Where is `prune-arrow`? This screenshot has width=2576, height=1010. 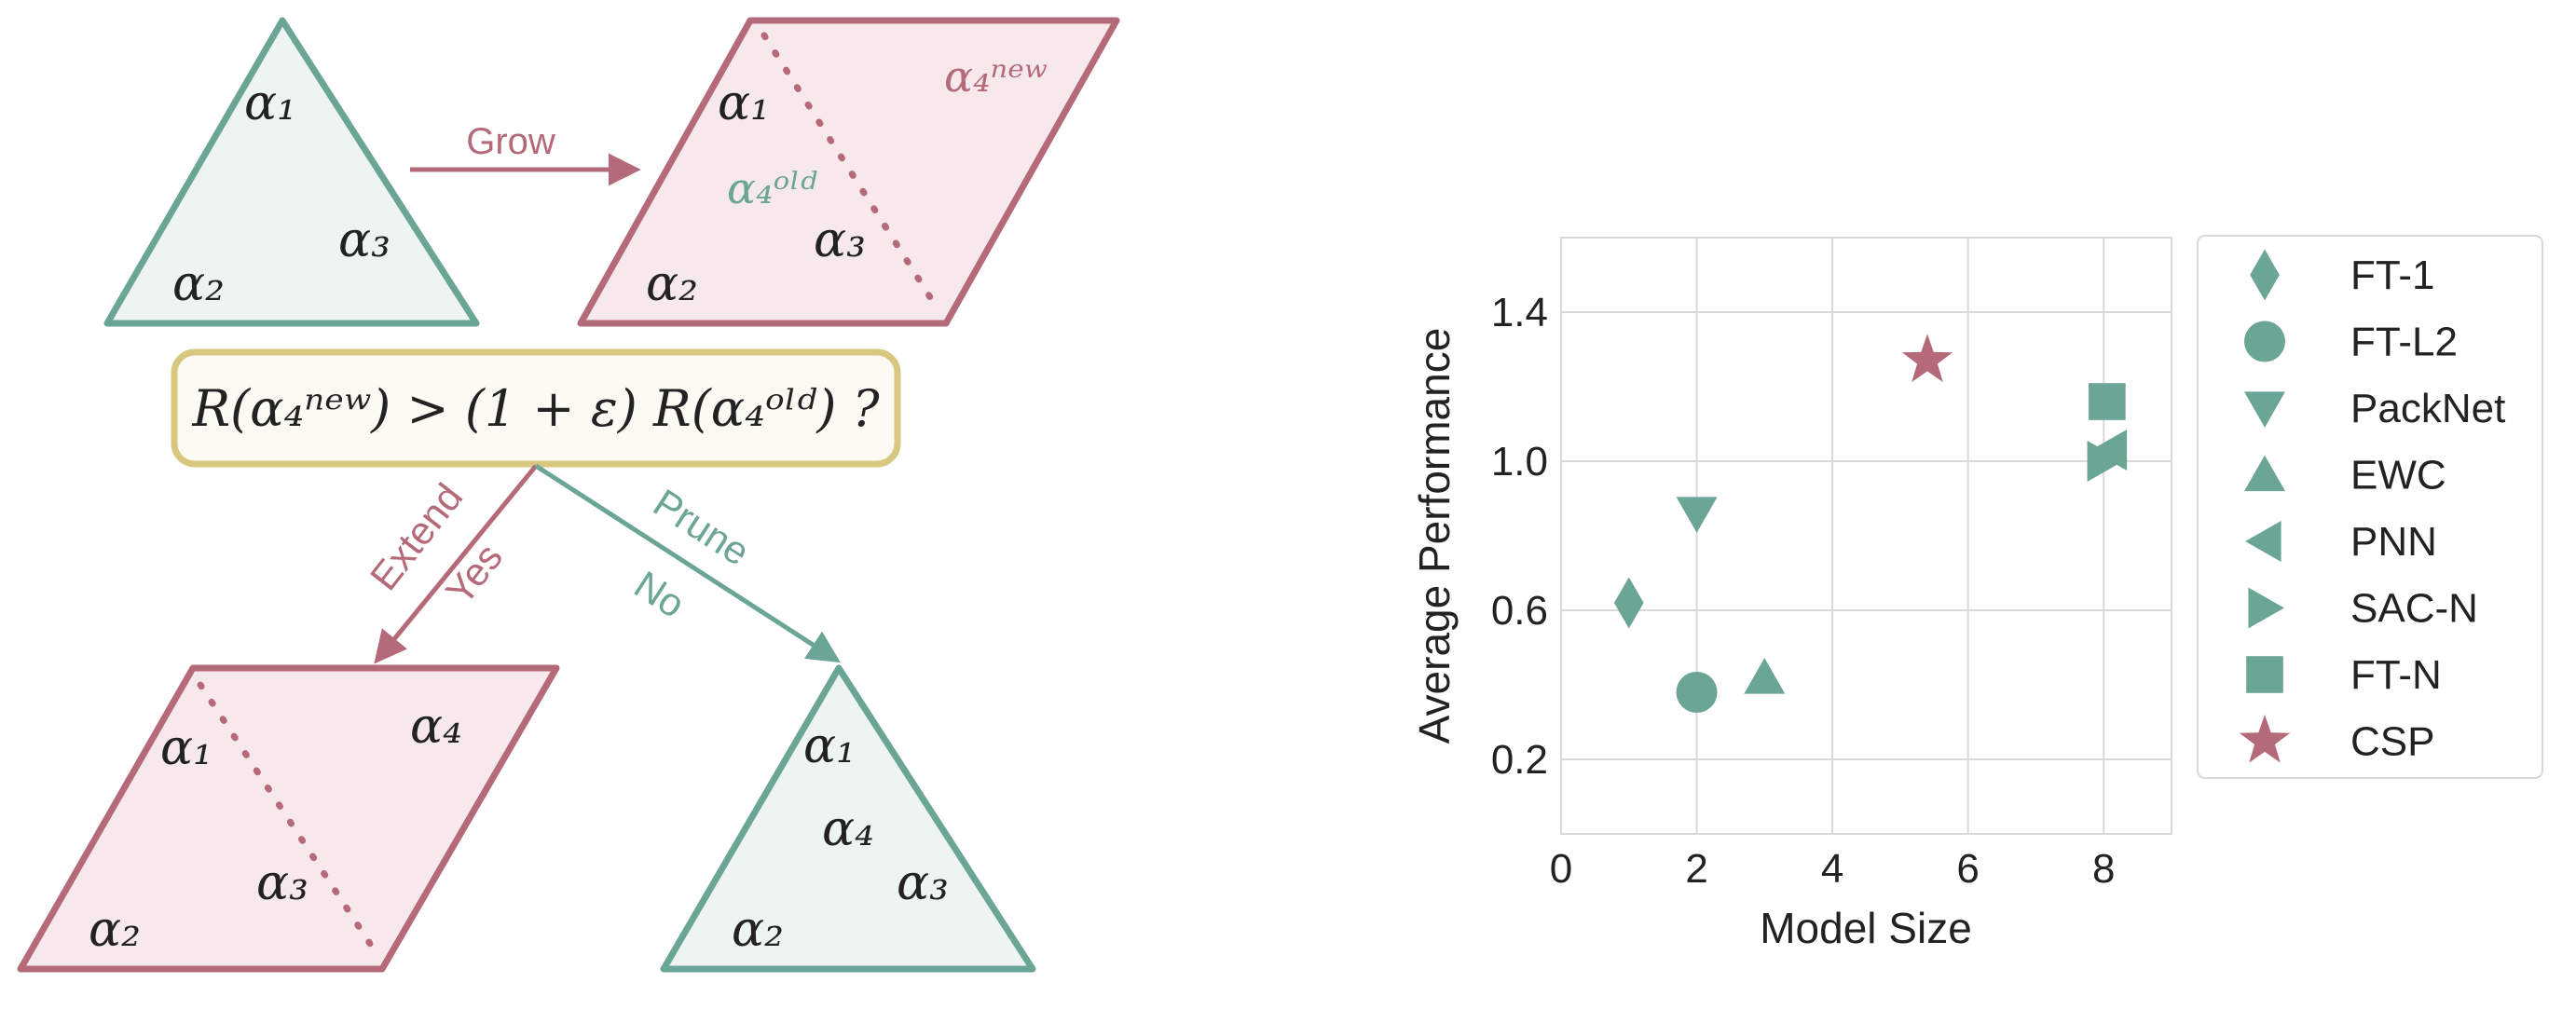 prune-arrow is located at coordinates (687, 563).